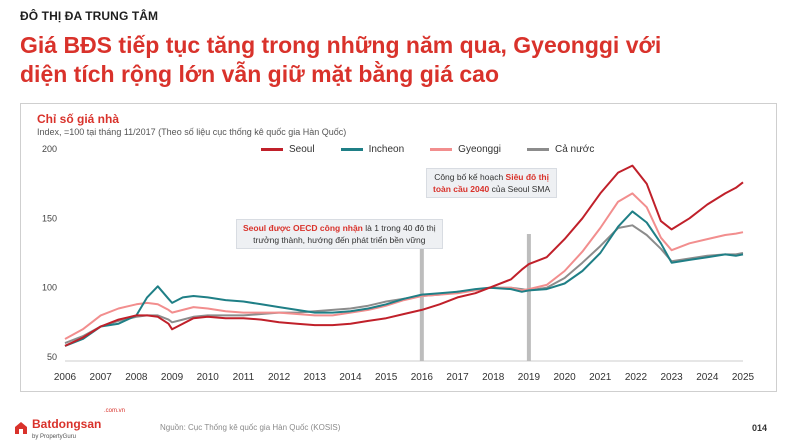 This screenshot has width=795, height=447. Describe the element at coordinates (399, 228) in the screenshot. I see `annotation-oecd-text: là 1 trong 40 đô thị` at that location.